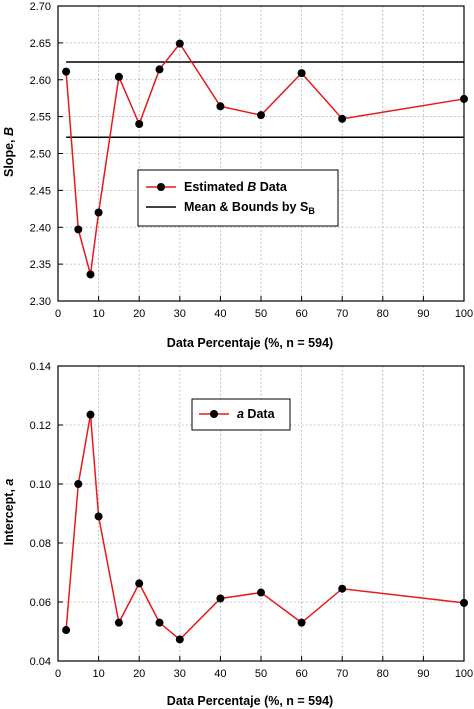 The height and width of the screenshot is (709, 474). I want to click on slope-y-axis-title: Slope, B, so click(9, 152).